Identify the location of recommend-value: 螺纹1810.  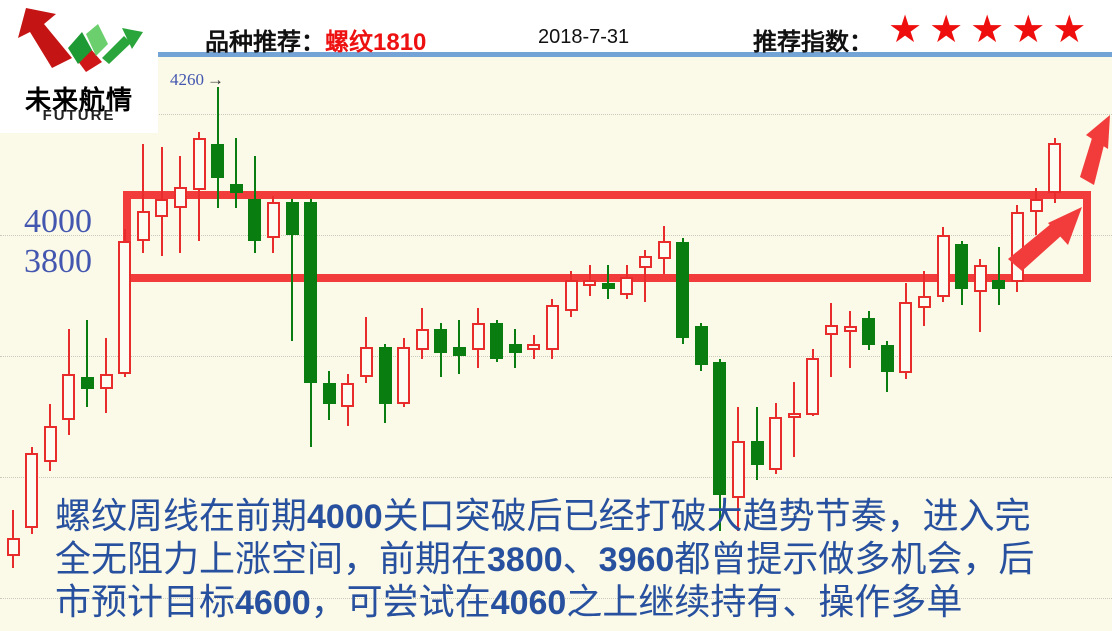
(376, 42).